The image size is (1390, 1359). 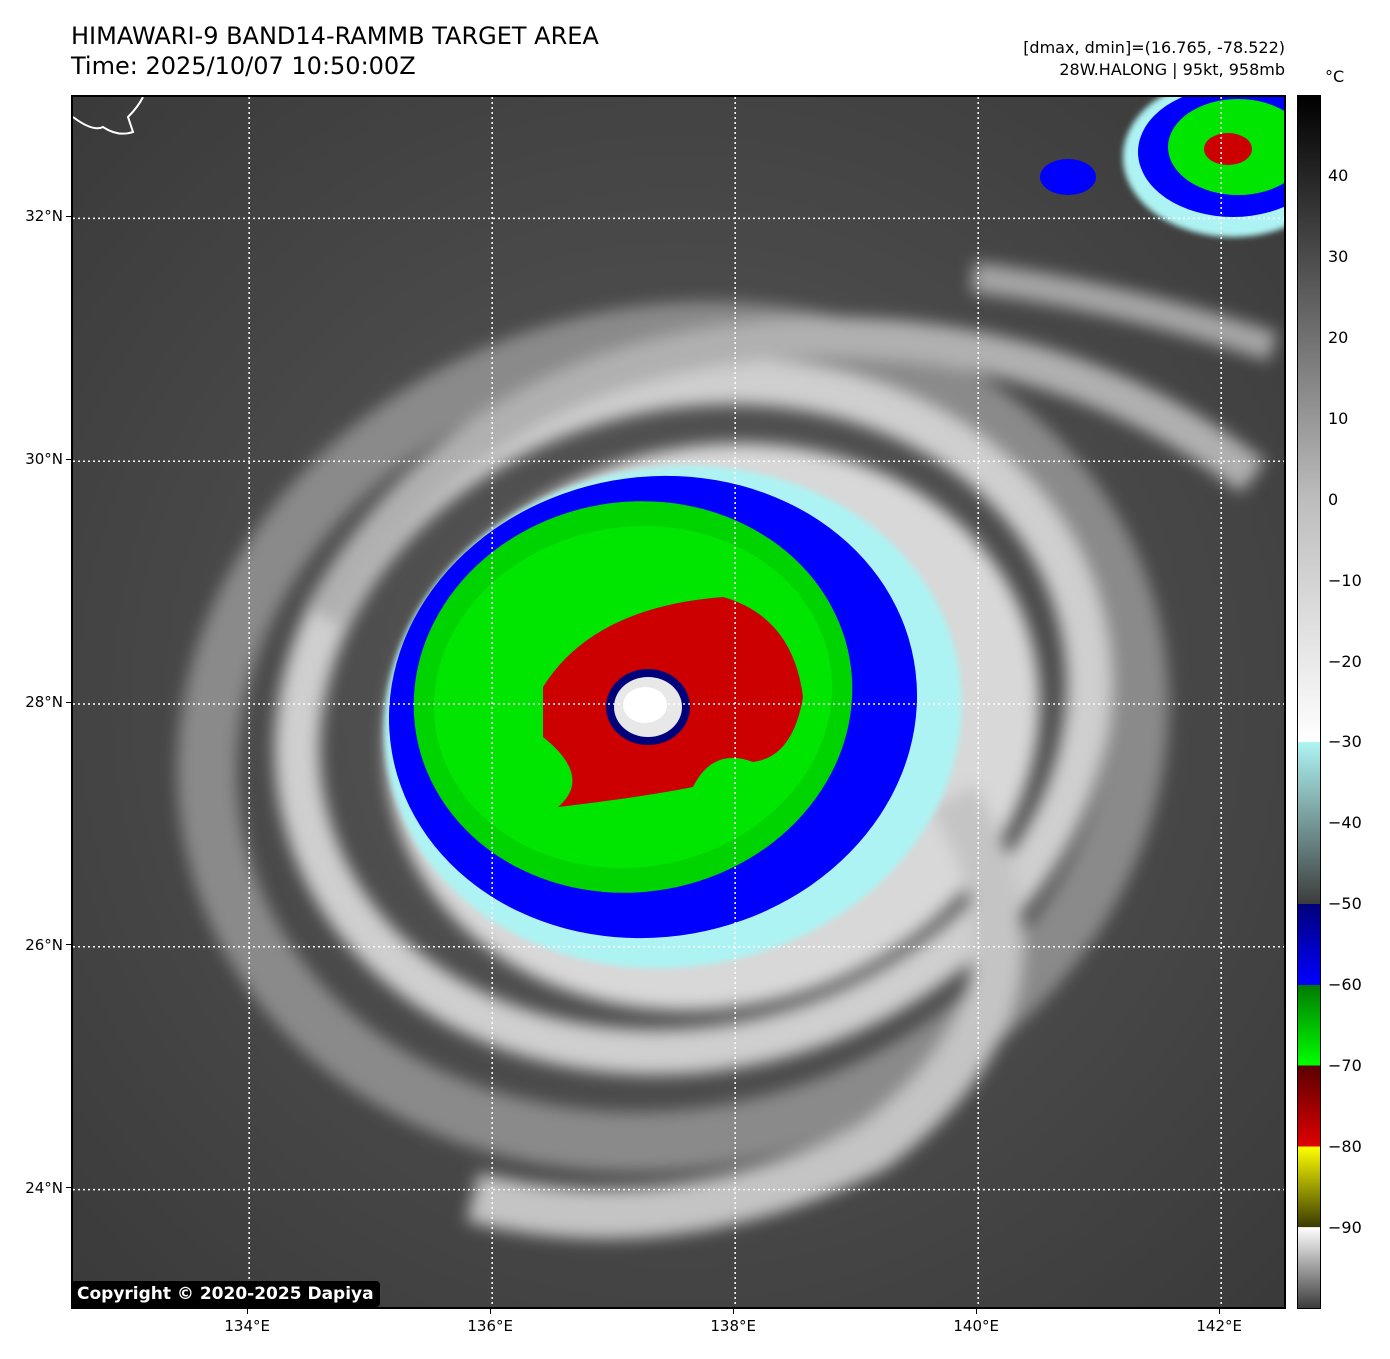 I want to click on lon-tick-label: 136°E, so click(x=490, y=1326).